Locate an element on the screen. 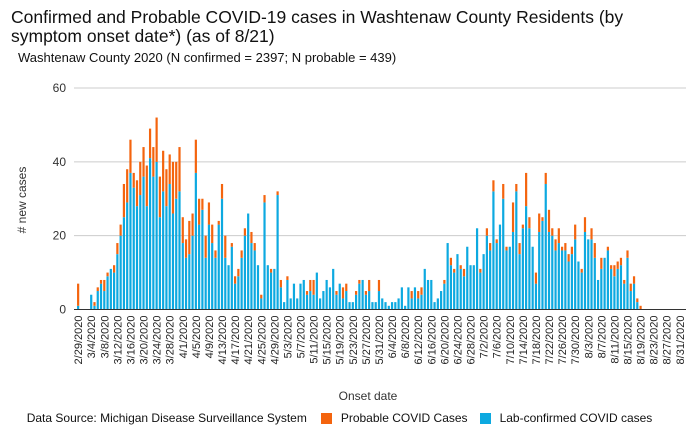  x-tick-label: 7/30/2020 is located at coordinates (576, 340).